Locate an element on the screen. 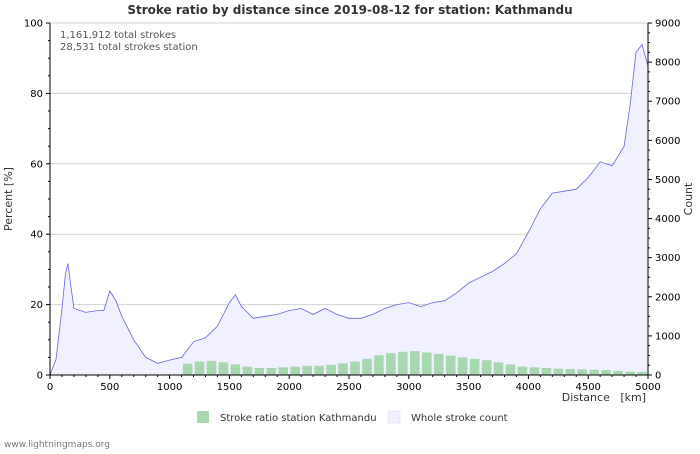  station-strokes-annotation: 28,531 total strokes station is located at coordinates (129, 47).